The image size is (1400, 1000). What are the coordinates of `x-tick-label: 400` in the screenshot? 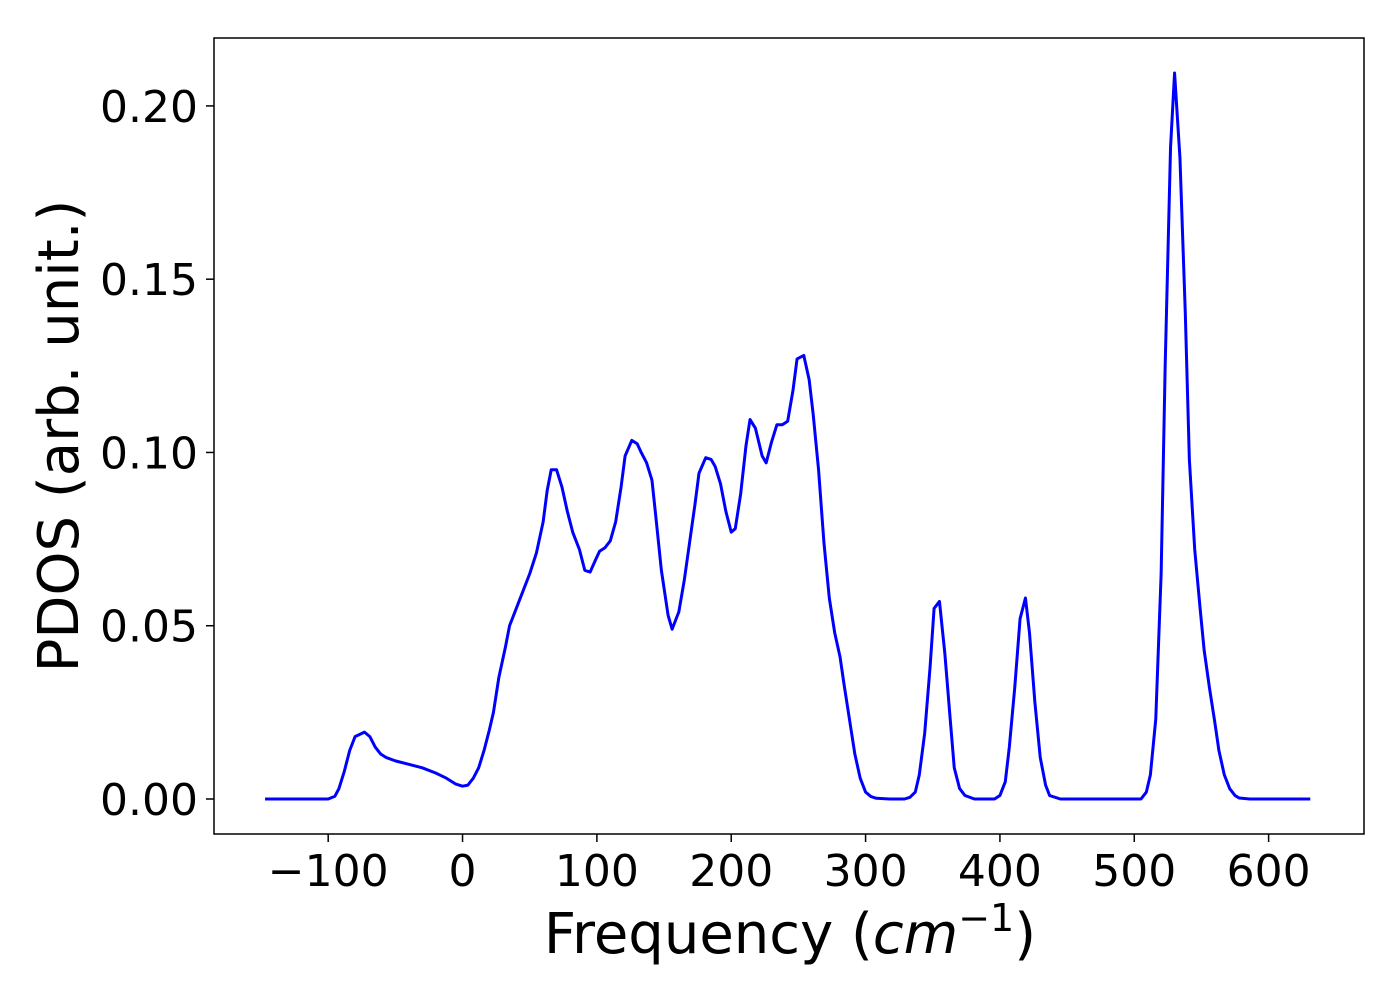 It's located at (1000, 871).